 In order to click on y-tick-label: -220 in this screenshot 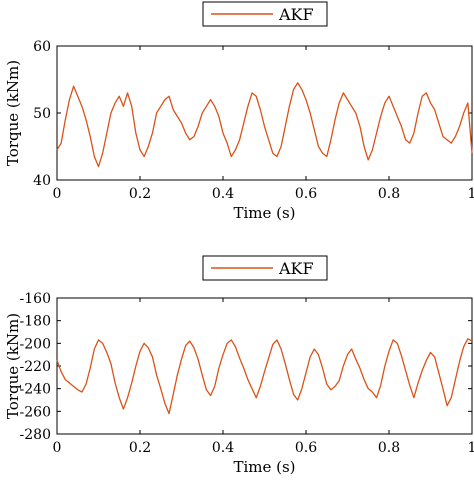, I will do `click(35, 367)`.